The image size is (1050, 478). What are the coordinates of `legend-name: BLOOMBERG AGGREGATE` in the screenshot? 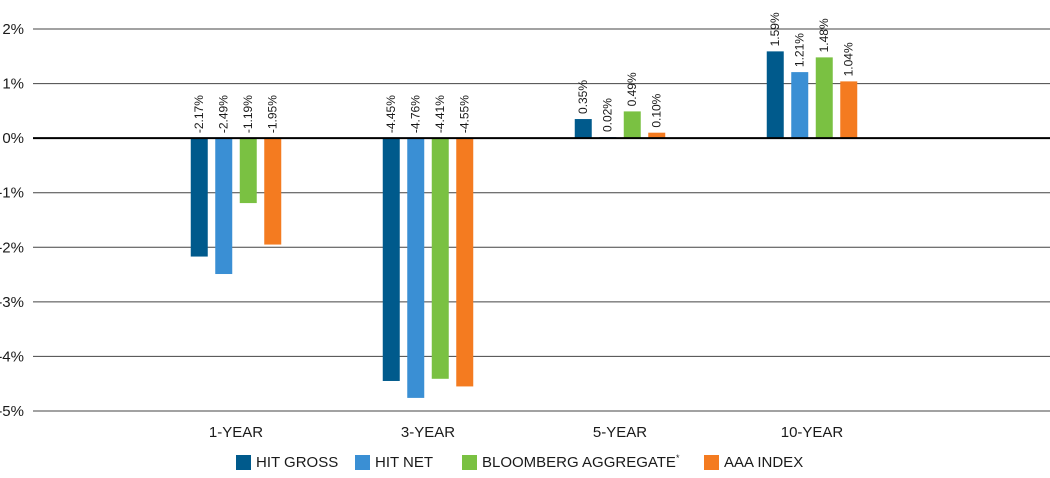 It's located at (579, 462).